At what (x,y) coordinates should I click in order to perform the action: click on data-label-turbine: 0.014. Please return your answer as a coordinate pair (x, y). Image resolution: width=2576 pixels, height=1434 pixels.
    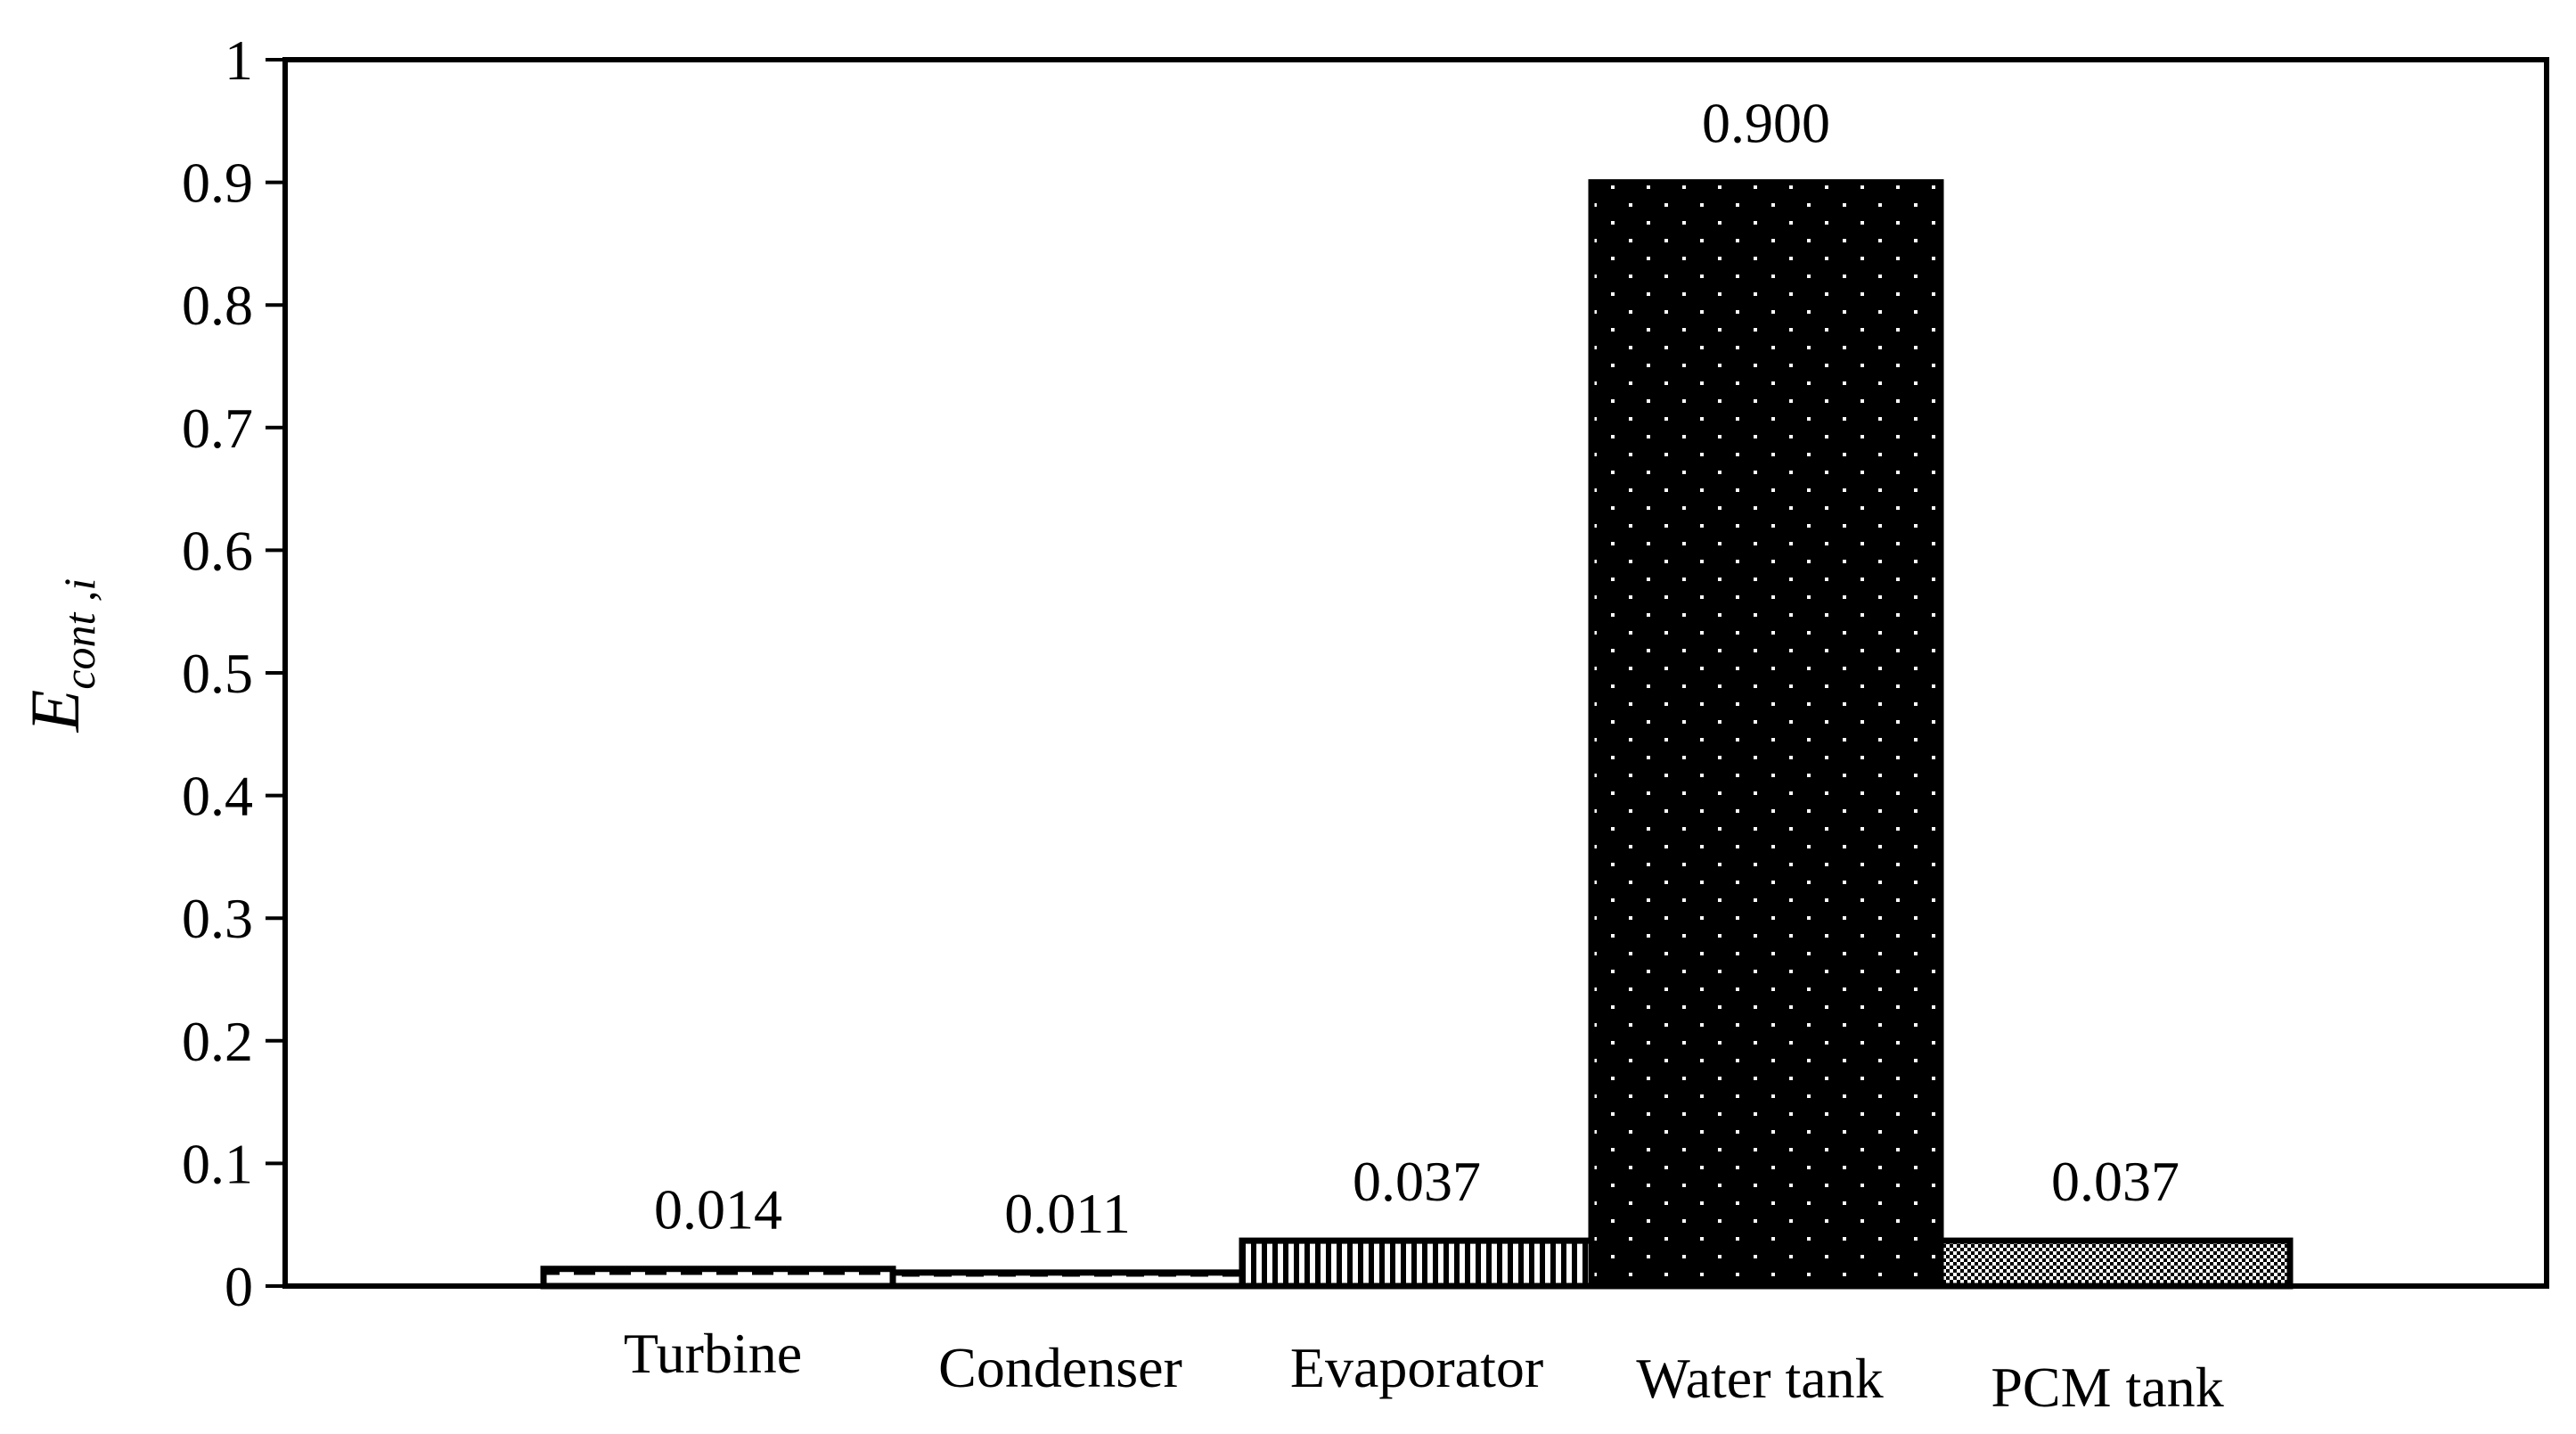
    Looking at the image, I should click on (718, 1209).